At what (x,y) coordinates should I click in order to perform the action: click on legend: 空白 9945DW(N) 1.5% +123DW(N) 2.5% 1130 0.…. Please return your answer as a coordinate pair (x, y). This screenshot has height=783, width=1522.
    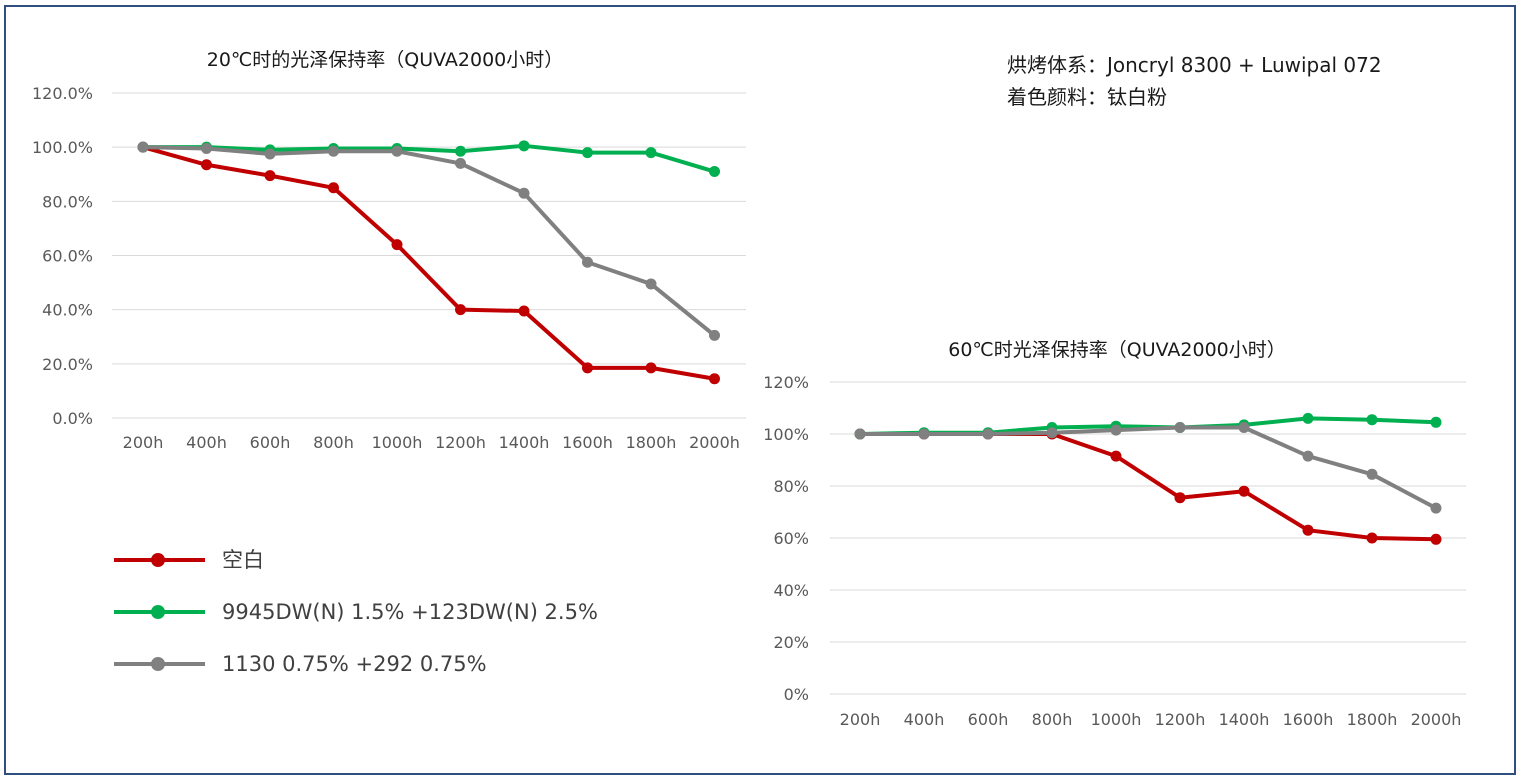
    Looking at the image, I should click on (356, 612).